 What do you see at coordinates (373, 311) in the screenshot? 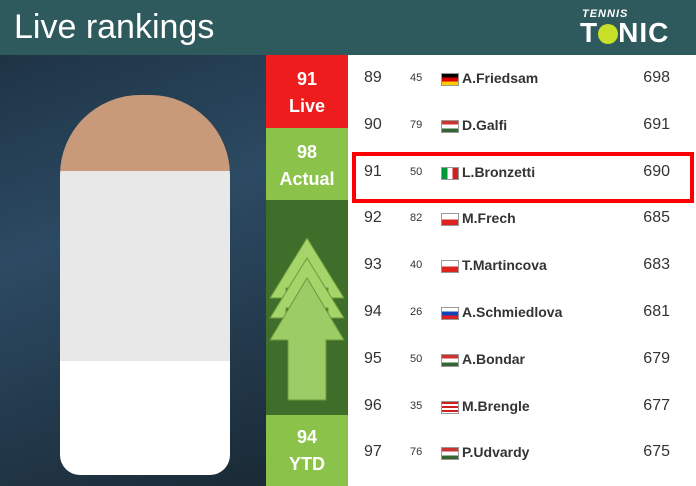
I see `rank: 94` at bounding box center [373, 311].